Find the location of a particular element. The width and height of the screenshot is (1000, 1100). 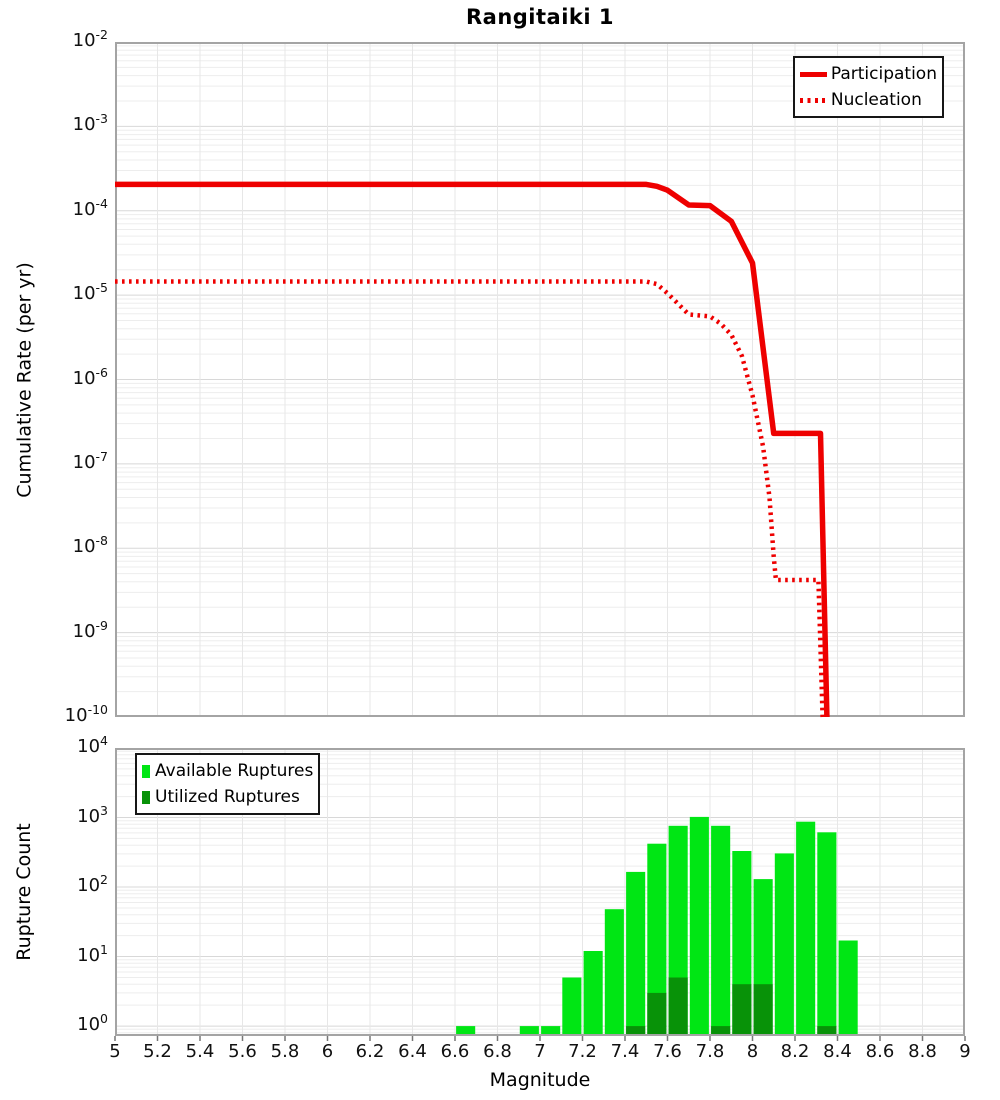

available-ruptures-swatch is located at coordinates (146, 771).